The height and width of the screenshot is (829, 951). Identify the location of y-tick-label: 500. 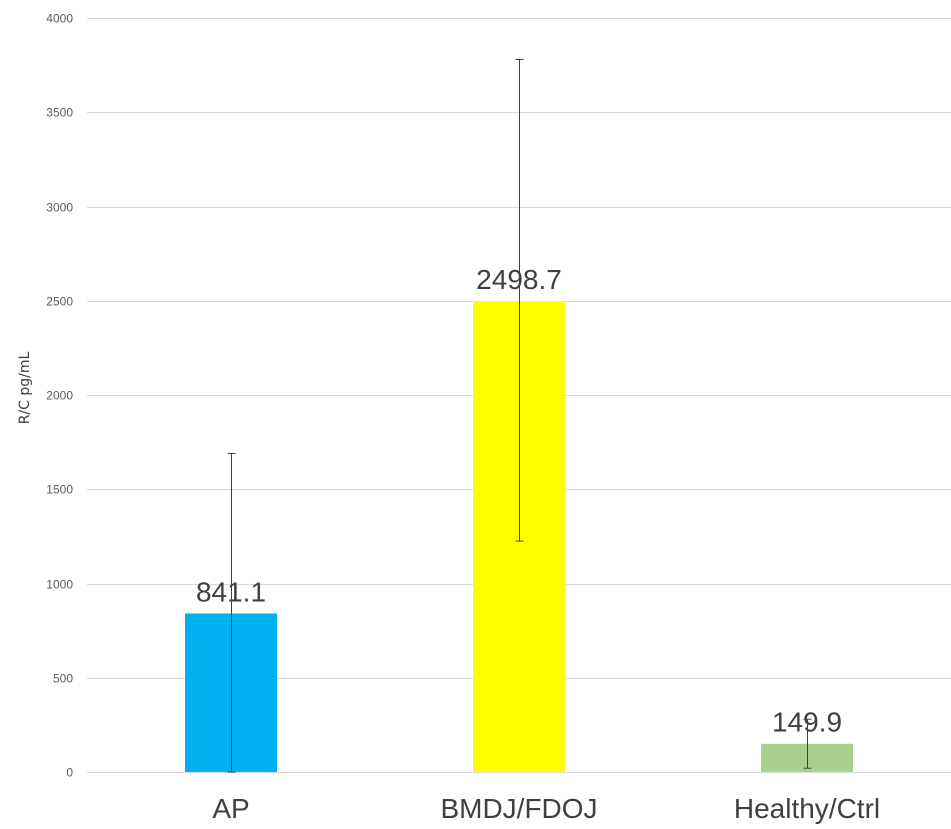
(63, 679).